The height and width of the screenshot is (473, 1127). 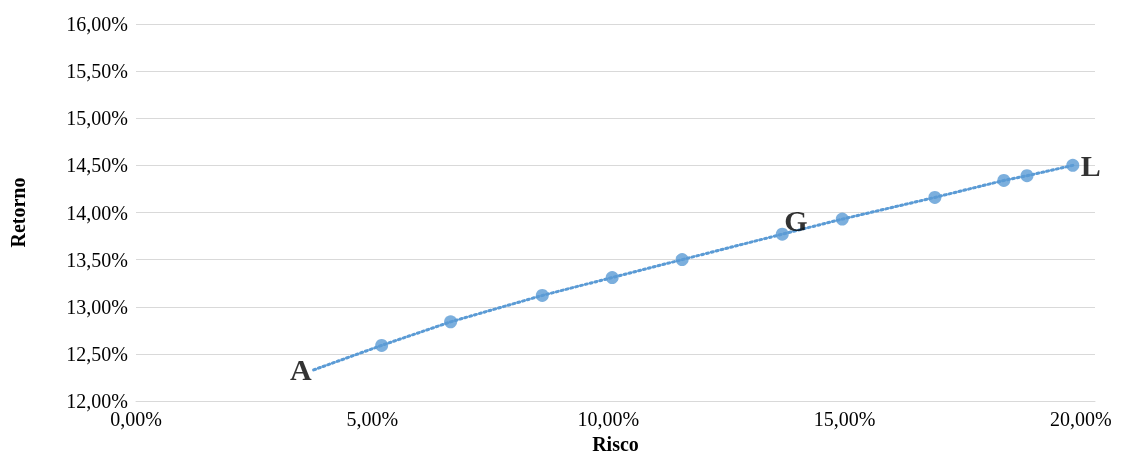 What do you see at coordinates (18, 212) in the screenshot?
I see `y-axis-title: Retorno` at bounding box center [18, 212].